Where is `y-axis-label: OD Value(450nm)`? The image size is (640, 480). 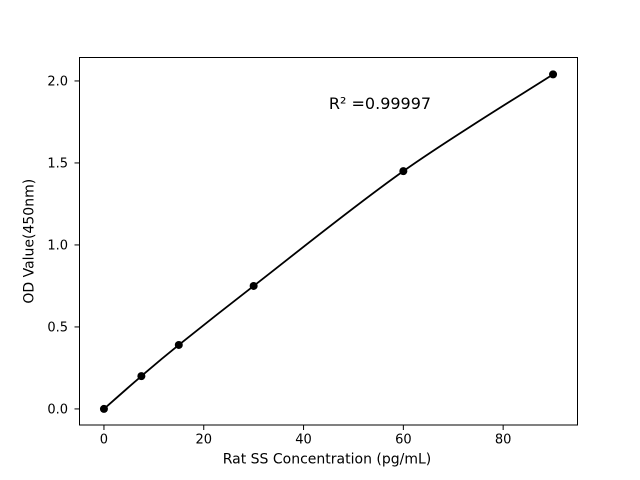
y-axis-label: OD Value(450nm) is located at coordinates (30, 241).